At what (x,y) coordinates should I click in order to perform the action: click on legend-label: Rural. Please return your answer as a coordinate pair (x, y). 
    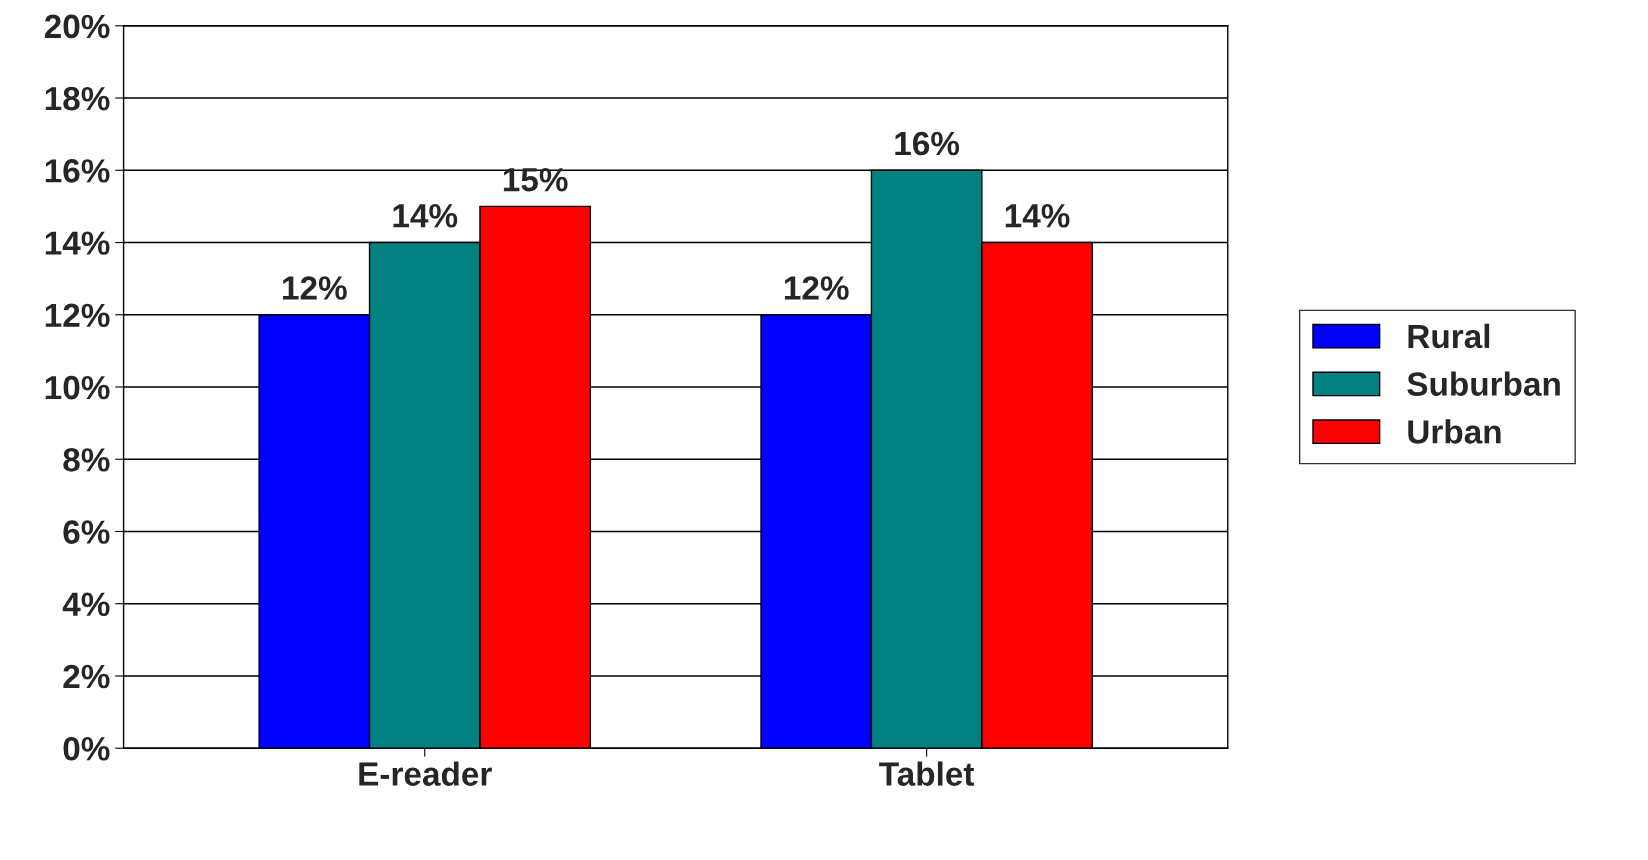
    Looking at the image, I should click on (1449, 336).